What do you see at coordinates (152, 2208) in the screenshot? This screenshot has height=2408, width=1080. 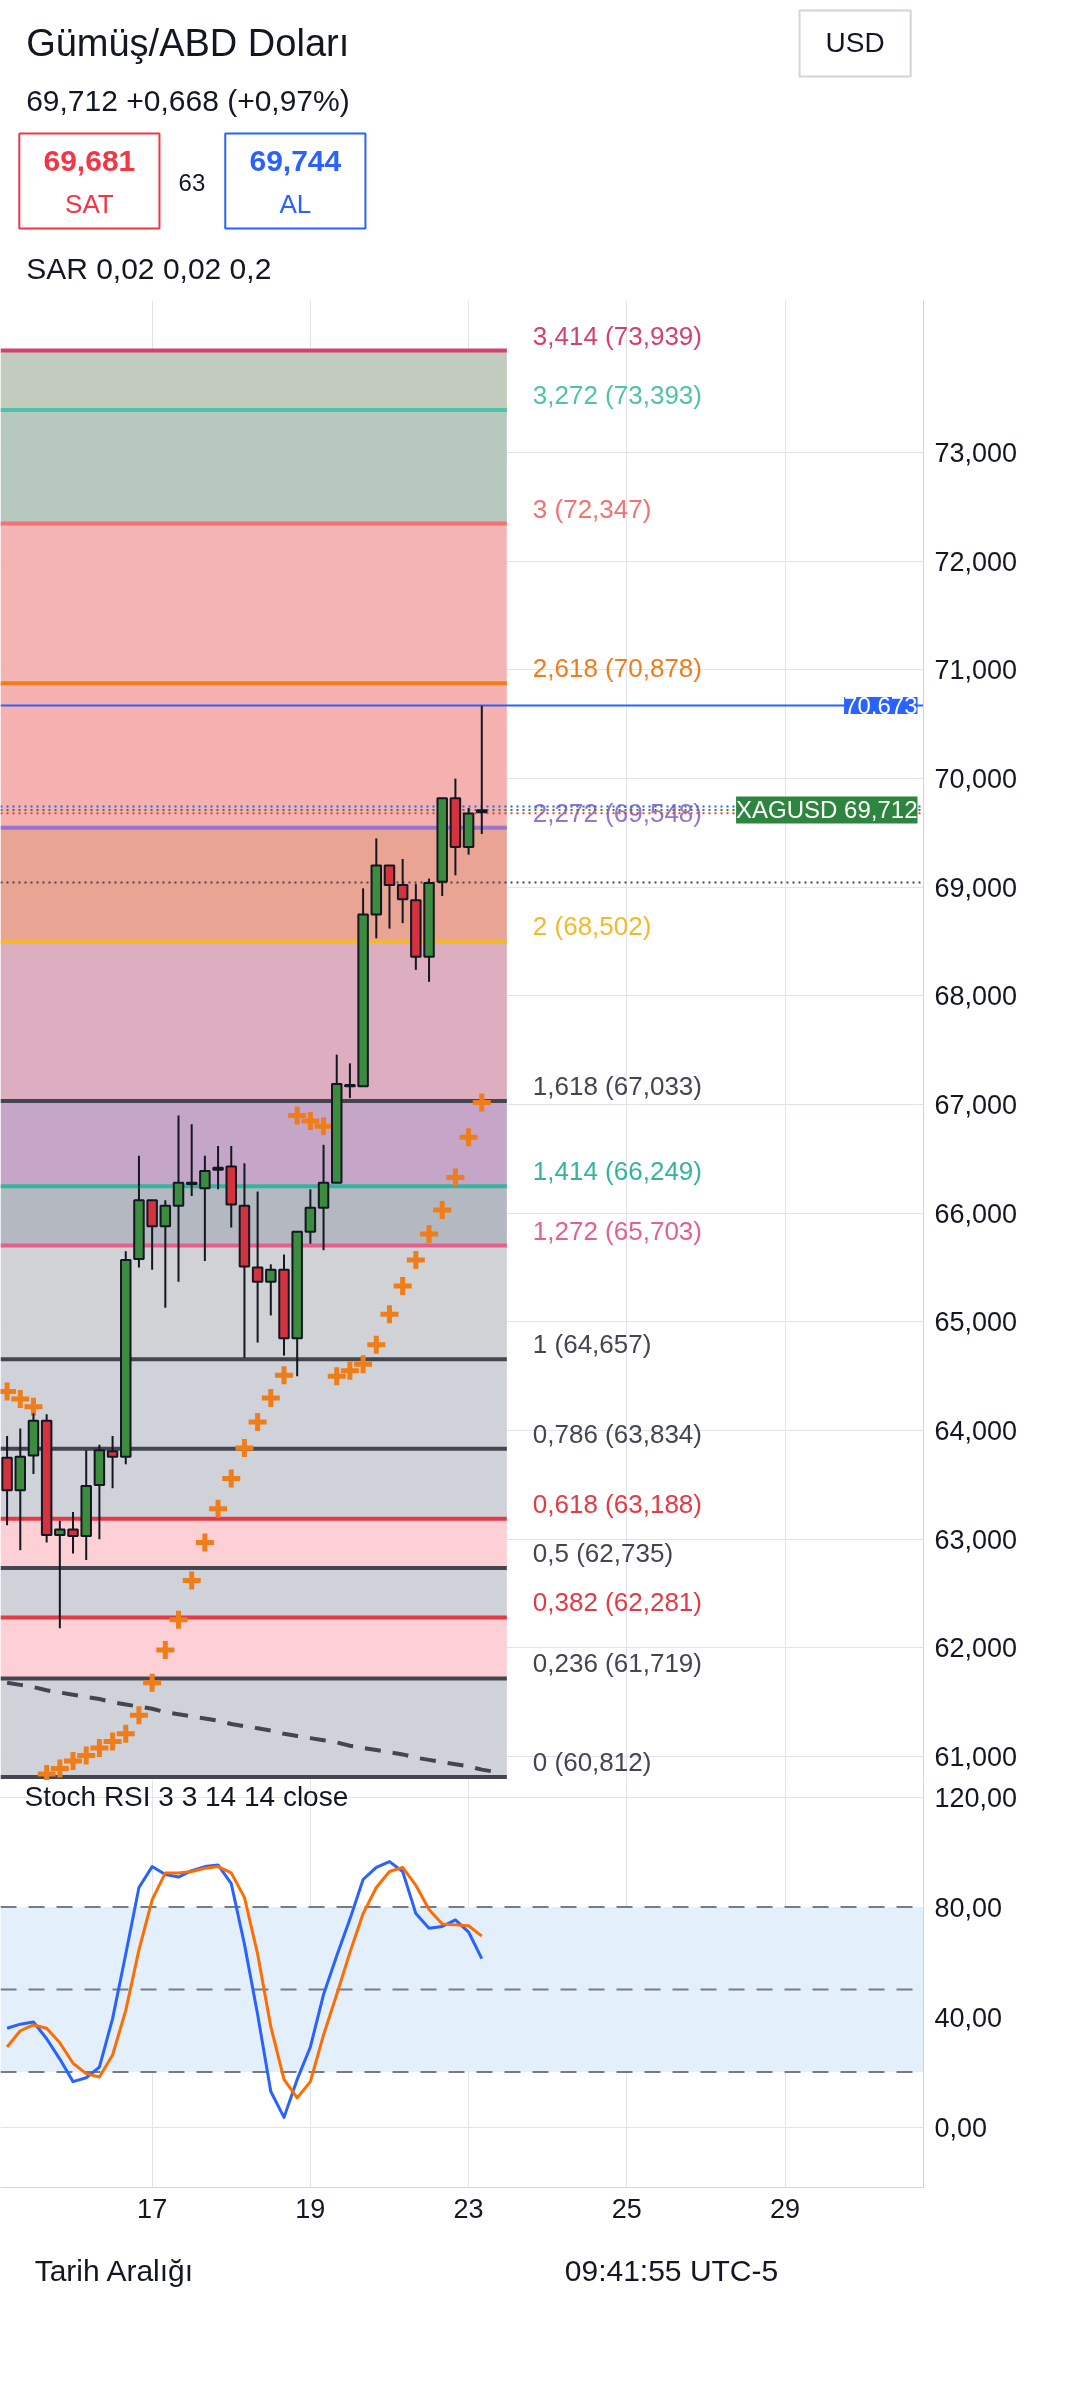 I see `x-tick-label: 17` at bounding box center [152, 2208].